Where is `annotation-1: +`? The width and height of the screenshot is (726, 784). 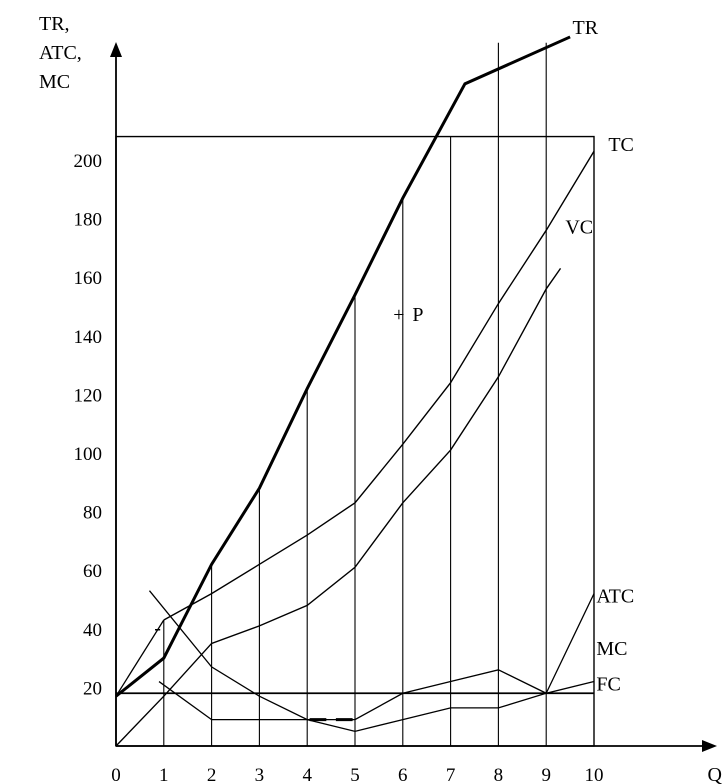 annotation-1: + is located at coordinates (398, 315).